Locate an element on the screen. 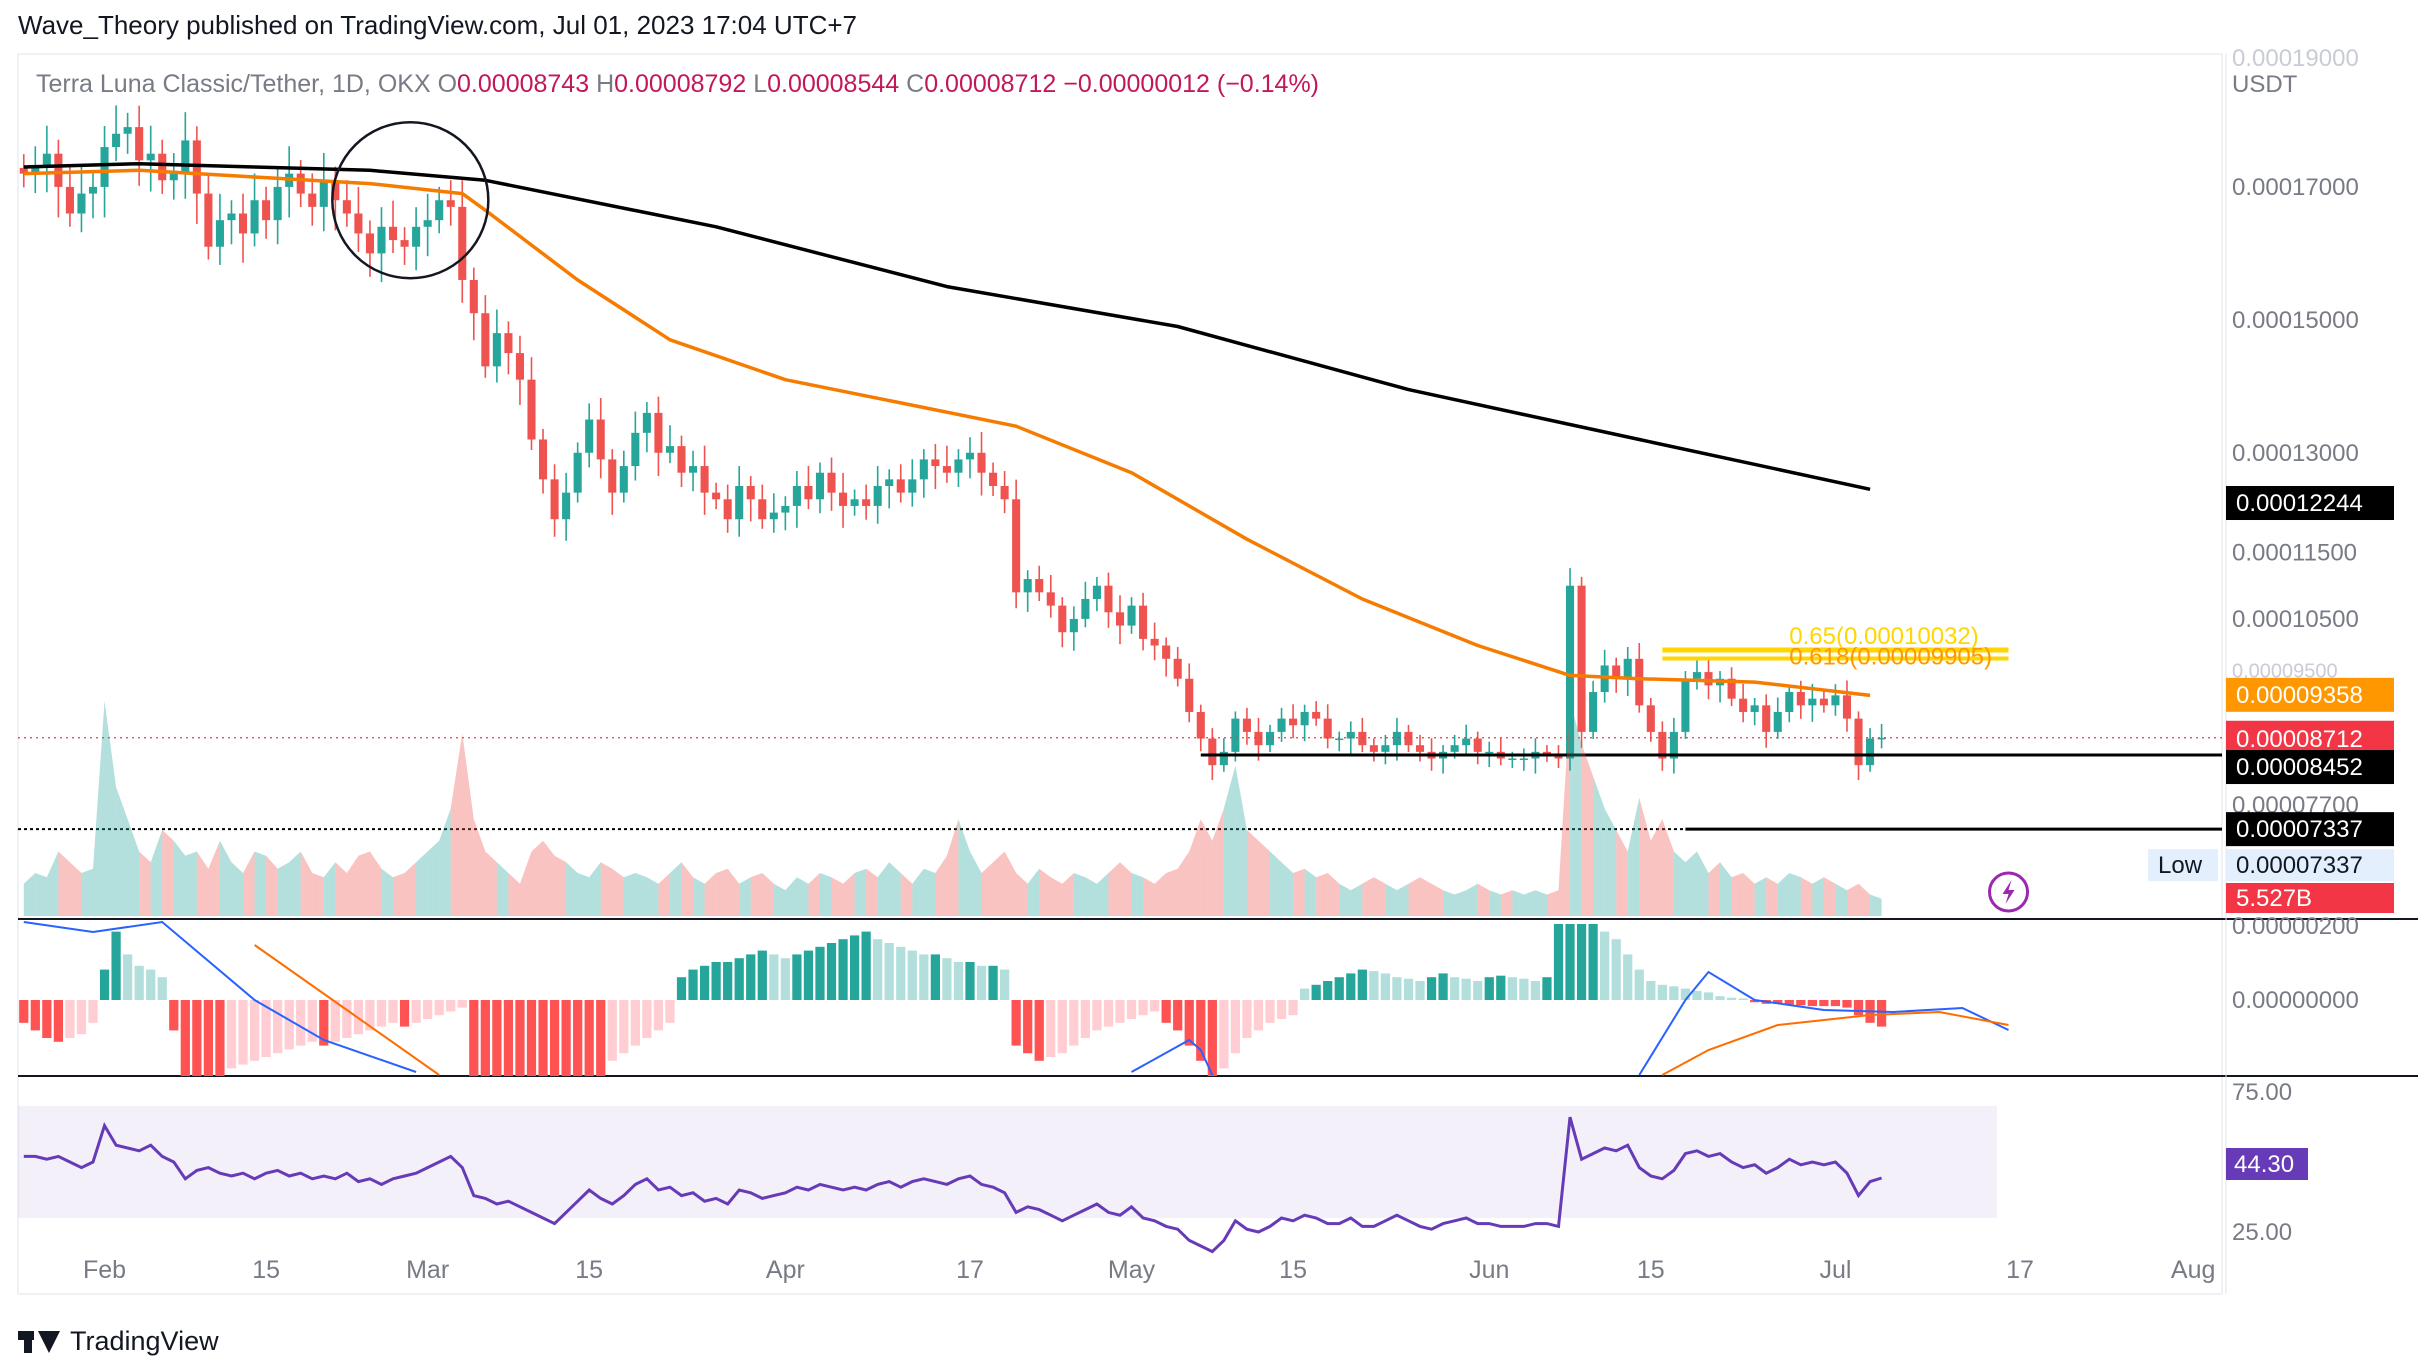  currency-label: USDT is located at coordinates (2265, 84).